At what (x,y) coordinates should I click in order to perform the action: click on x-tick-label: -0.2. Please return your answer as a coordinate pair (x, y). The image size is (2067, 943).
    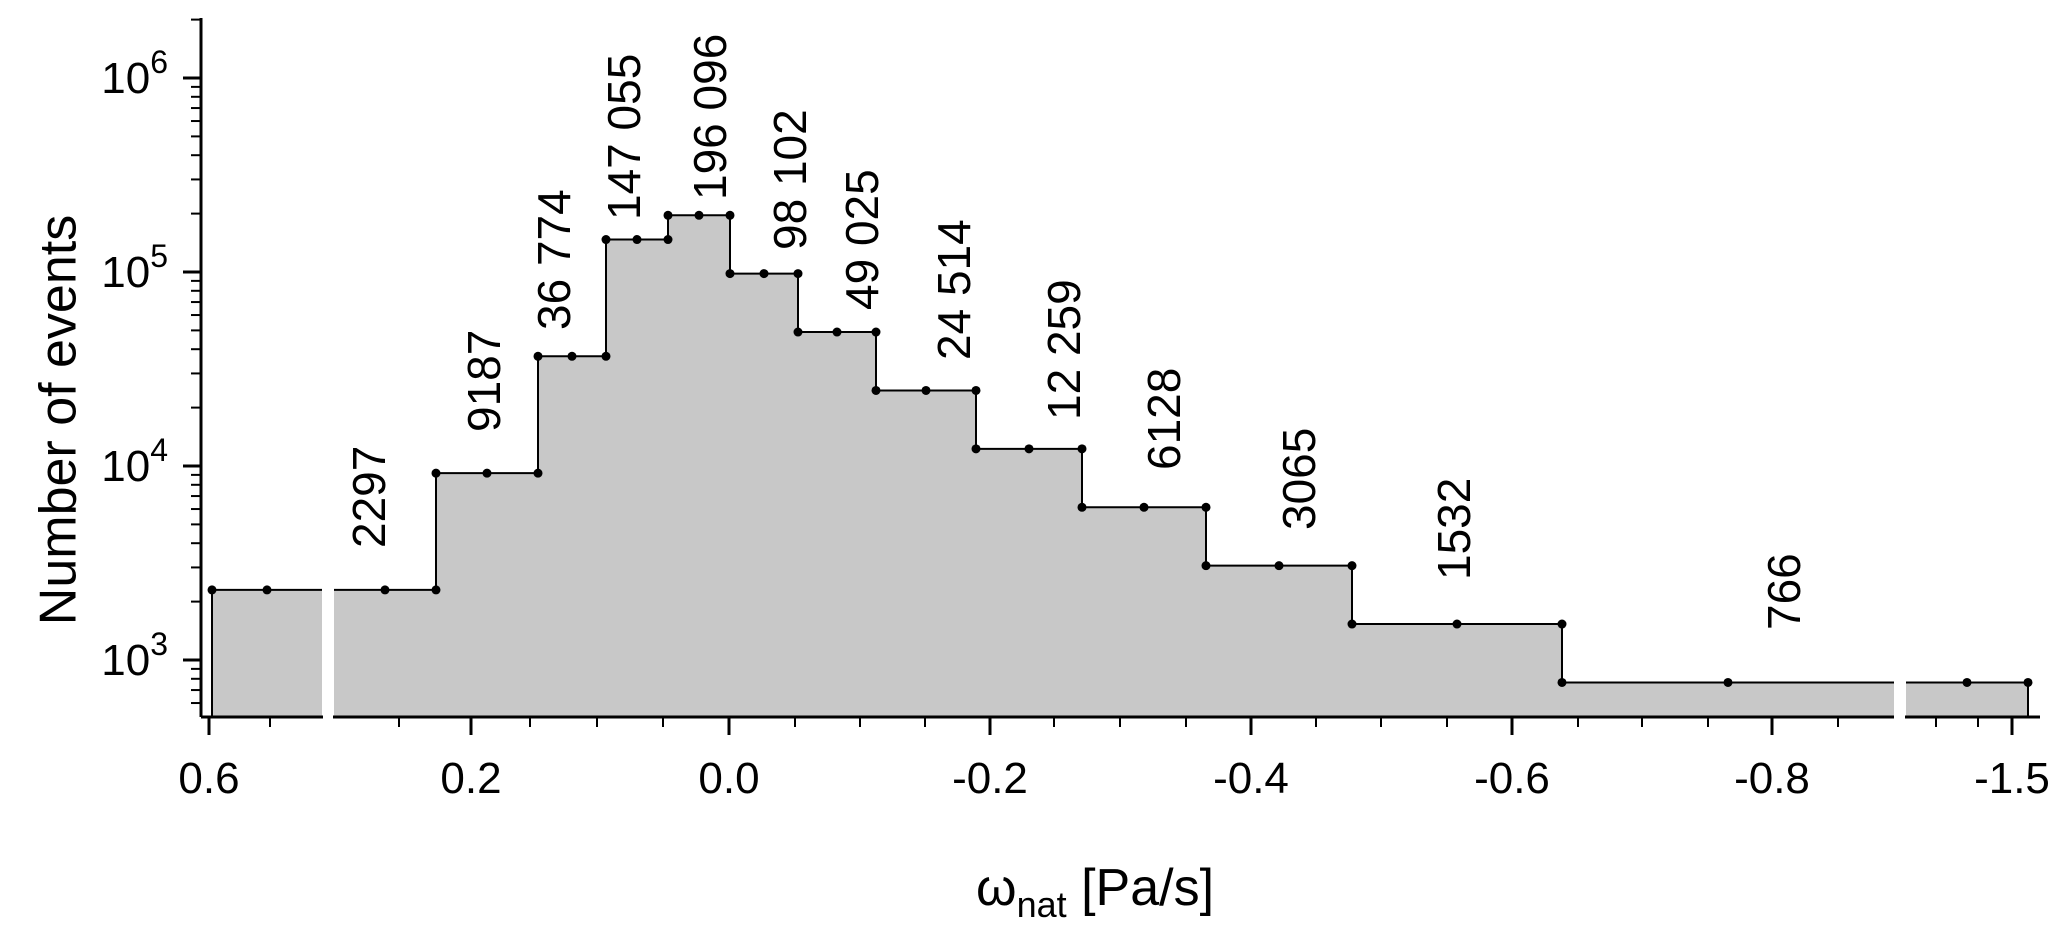
    Looking at the image, I should click on (990, 778).